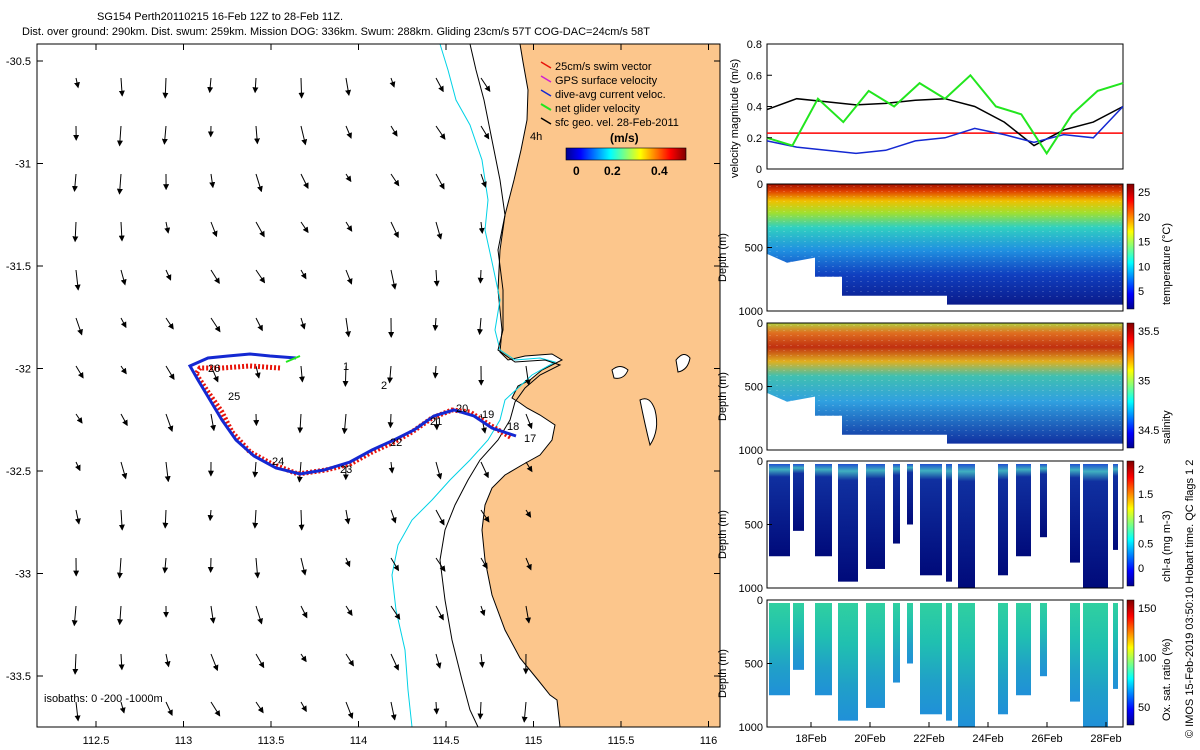 Image resolution: width=1200 pixels, height=750 pixels. Describe the element at coordinates (606, 81) in the screenshot. I see `legend-item: GPS surface velocity` at that location.